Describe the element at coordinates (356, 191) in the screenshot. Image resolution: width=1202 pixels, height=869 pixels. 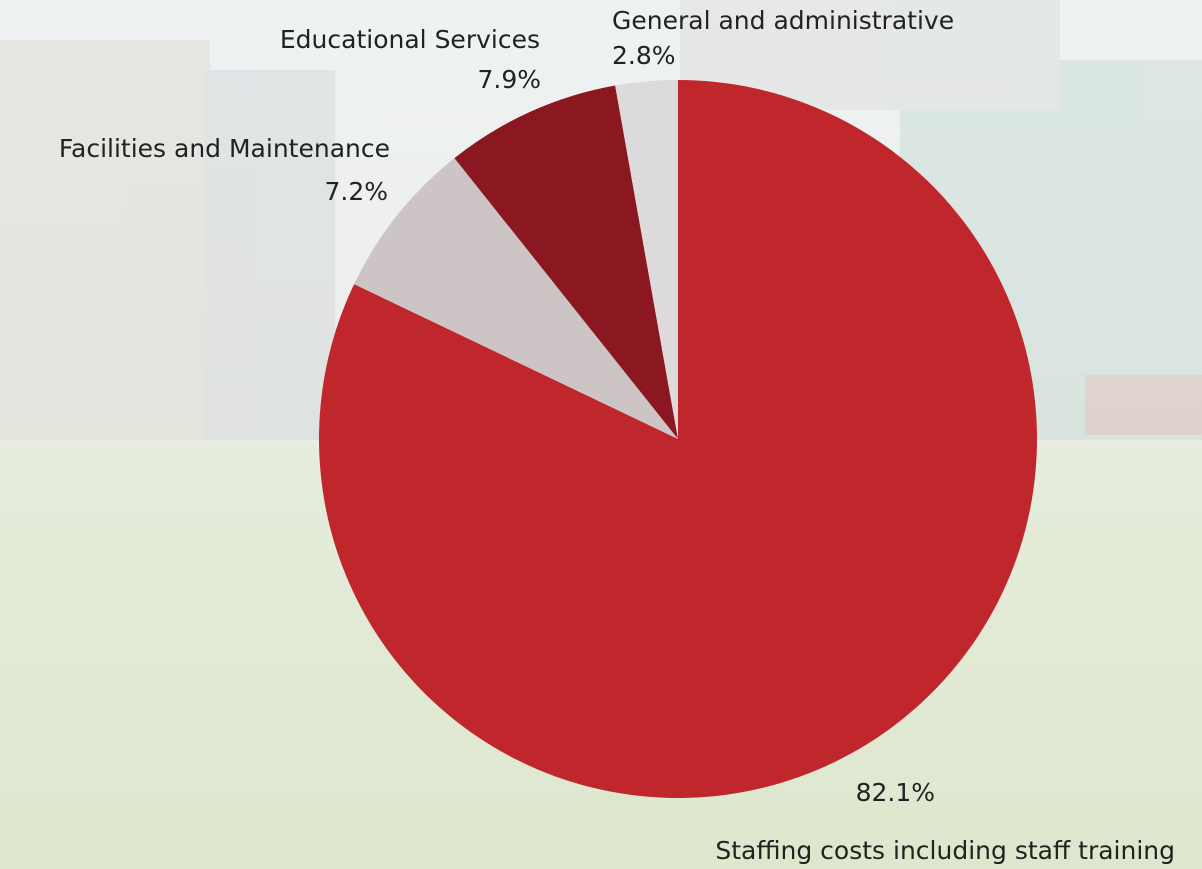
I see `slice-value-label: 7.2%` at that location.